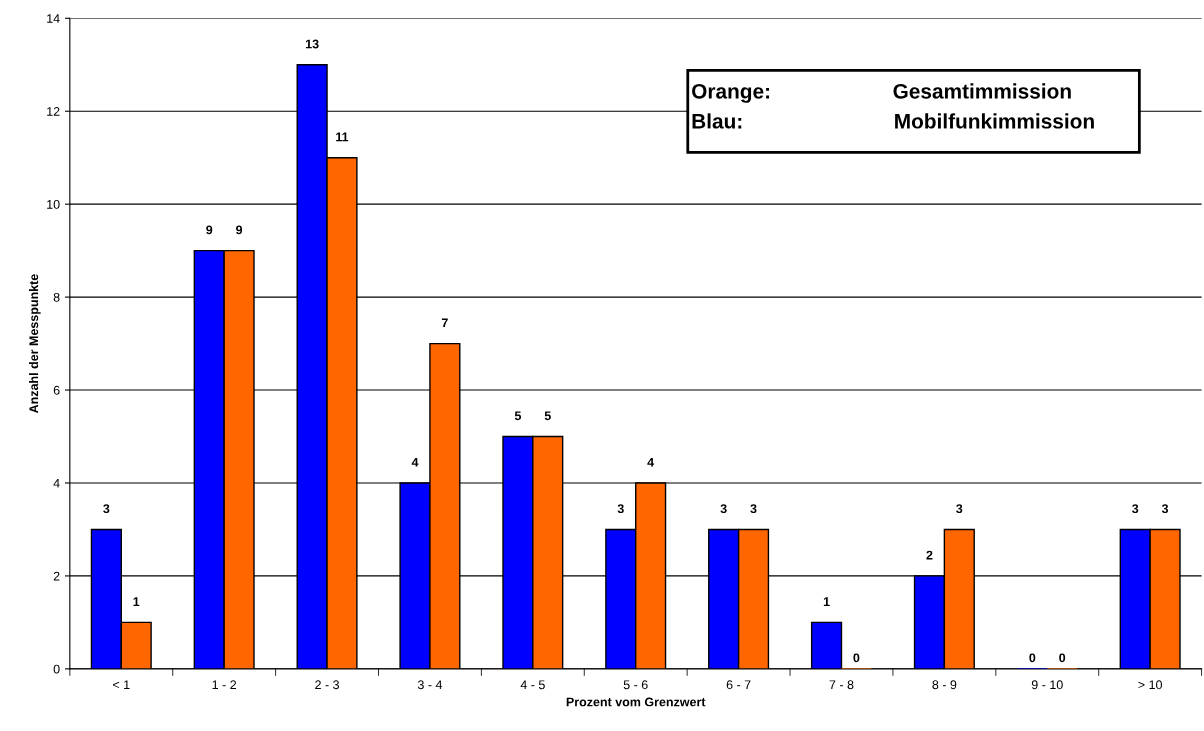  I want to click on data-label: 11, so click(342, 137).